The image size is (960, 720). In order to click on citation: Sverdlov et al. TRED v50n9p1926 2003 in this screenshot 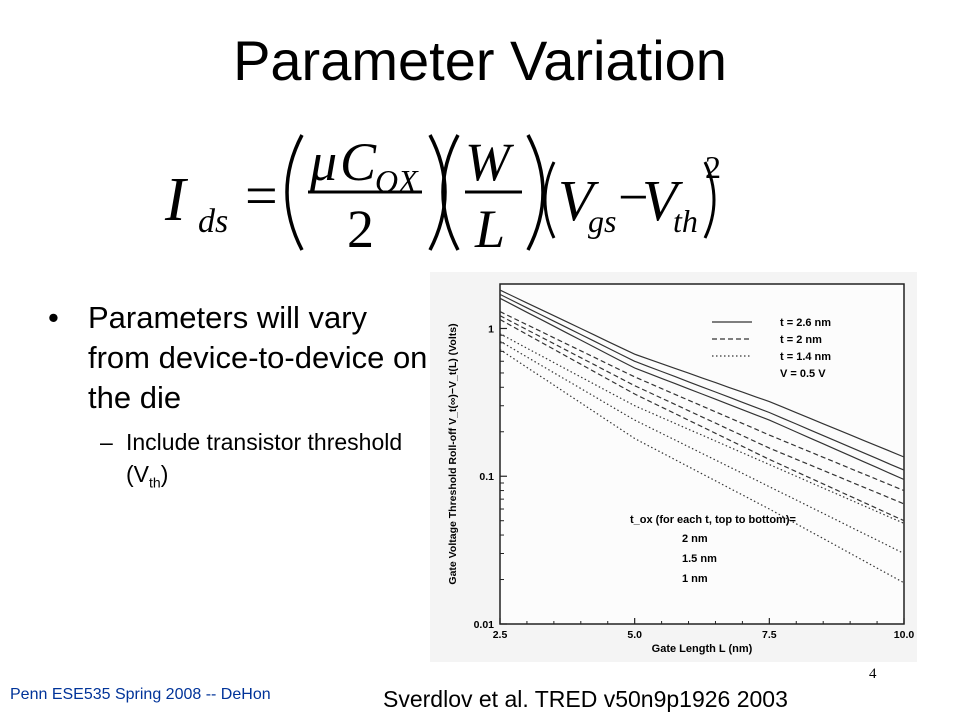, I will do `click(585, 699)`.